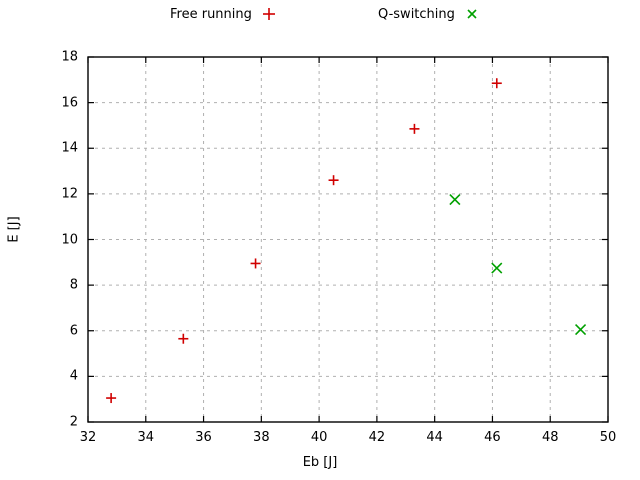  What do you see at coordinates (550, 437) in the screenshot?
I see `x-tick-label: 48` at bounding box center [550, 437].